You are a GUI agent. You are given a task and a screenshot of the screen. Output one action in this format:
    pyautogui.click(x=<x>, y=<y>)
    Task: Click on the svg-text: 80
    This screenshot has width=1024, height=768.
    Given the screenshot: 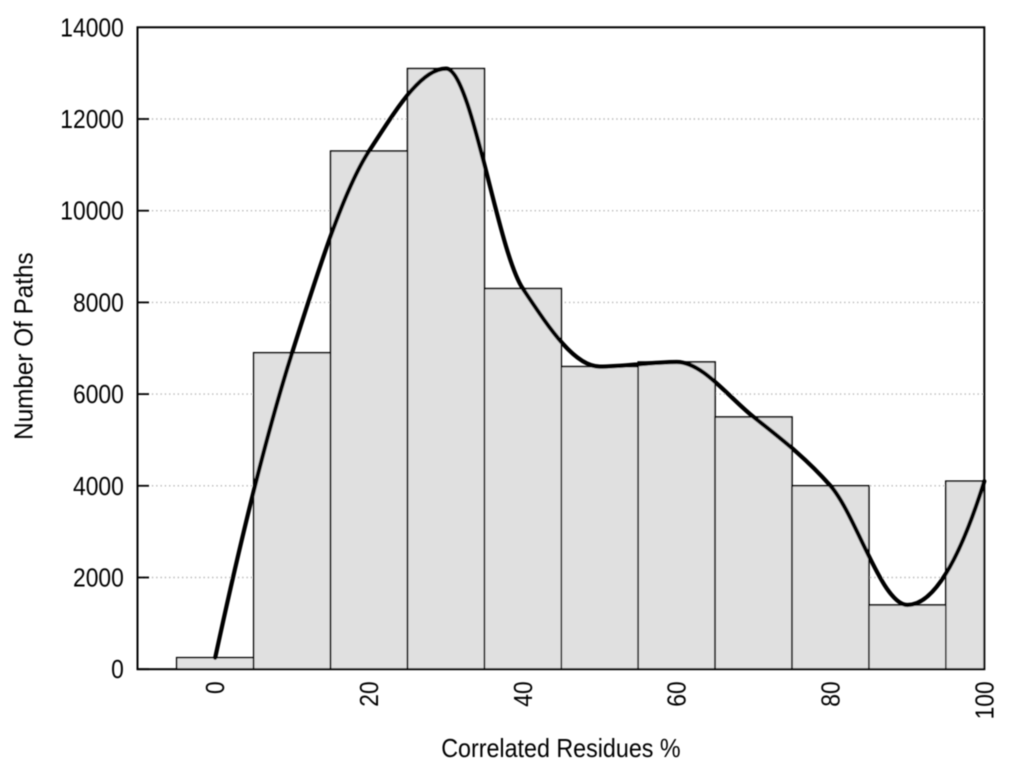 What is the action you would take?
    pyautogui.click(x=830, y=693)
    